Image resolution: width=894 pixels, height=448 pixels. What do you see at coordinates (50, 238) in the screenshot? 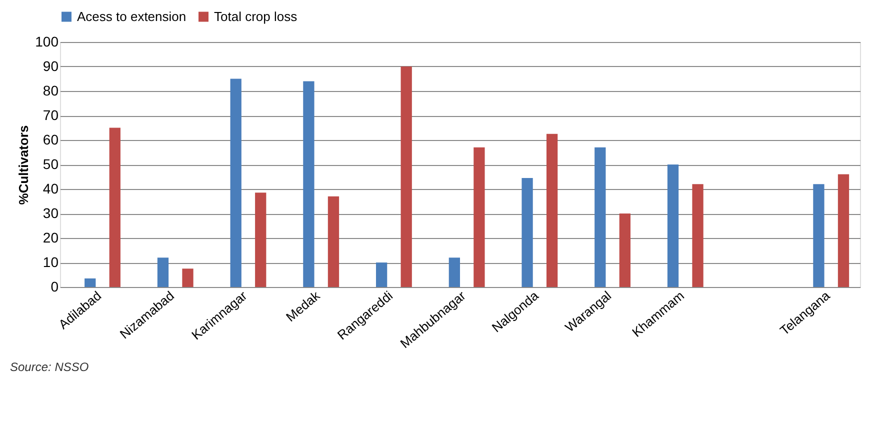
I see `y-tick-label: 20` at bounding box center [50, 238].